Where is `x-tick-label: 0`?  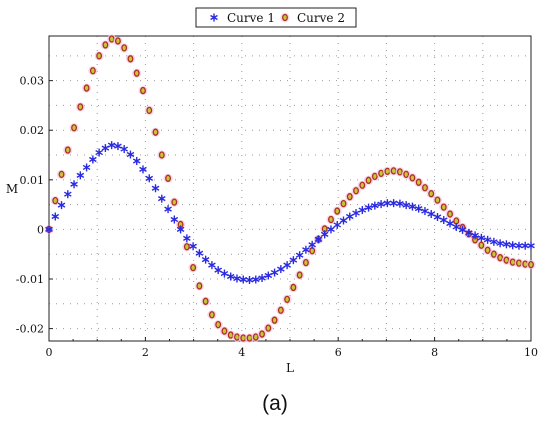 x-tick-label: 0 is located at coordinates (49, 352).